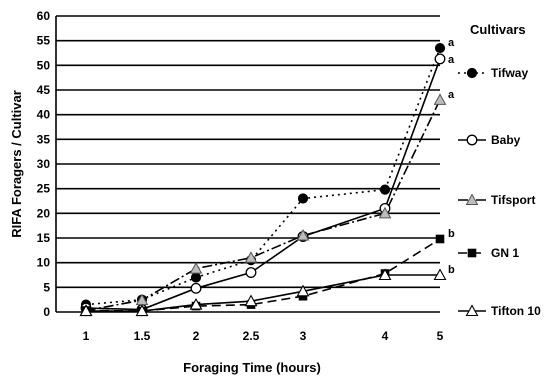 This screenshot has width=549, height=381. I want to click on y-tick-label: 35, so click(44, 139).